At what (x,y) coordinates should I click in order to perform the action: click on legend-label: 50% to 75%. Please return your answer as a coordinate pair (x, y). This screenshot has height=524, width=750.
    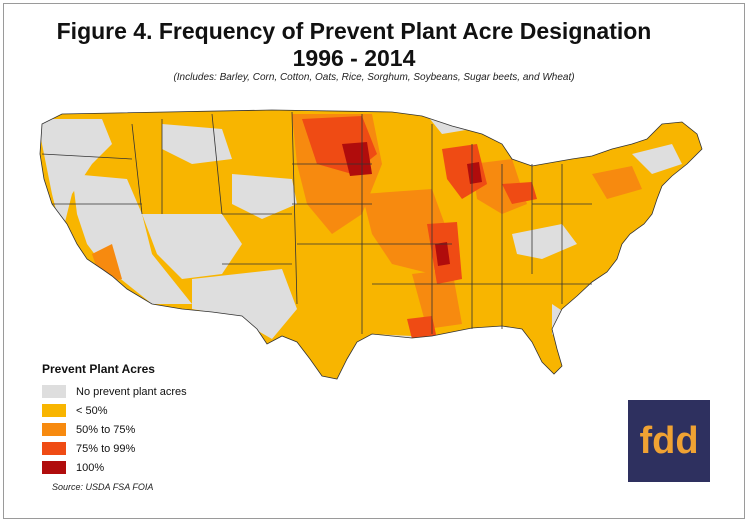
    Looking at the image, I should click on (106, 429).